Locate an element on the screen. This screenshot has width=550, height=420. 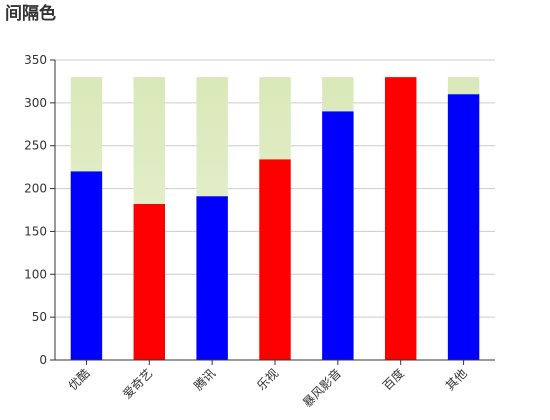
x-tick-label: 暴风影音 is located at coordinates (321, 388).